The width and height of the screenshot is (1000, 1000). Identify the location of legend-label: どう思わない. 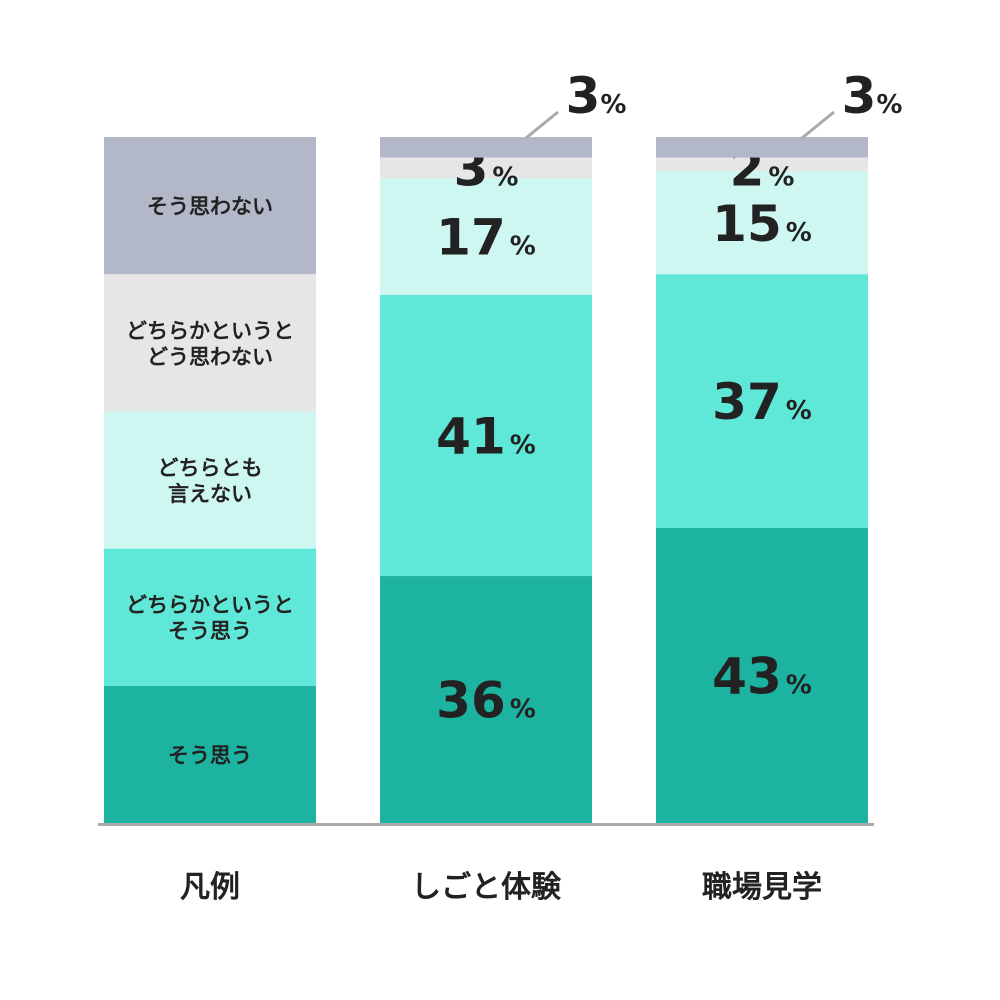
(210, 357).